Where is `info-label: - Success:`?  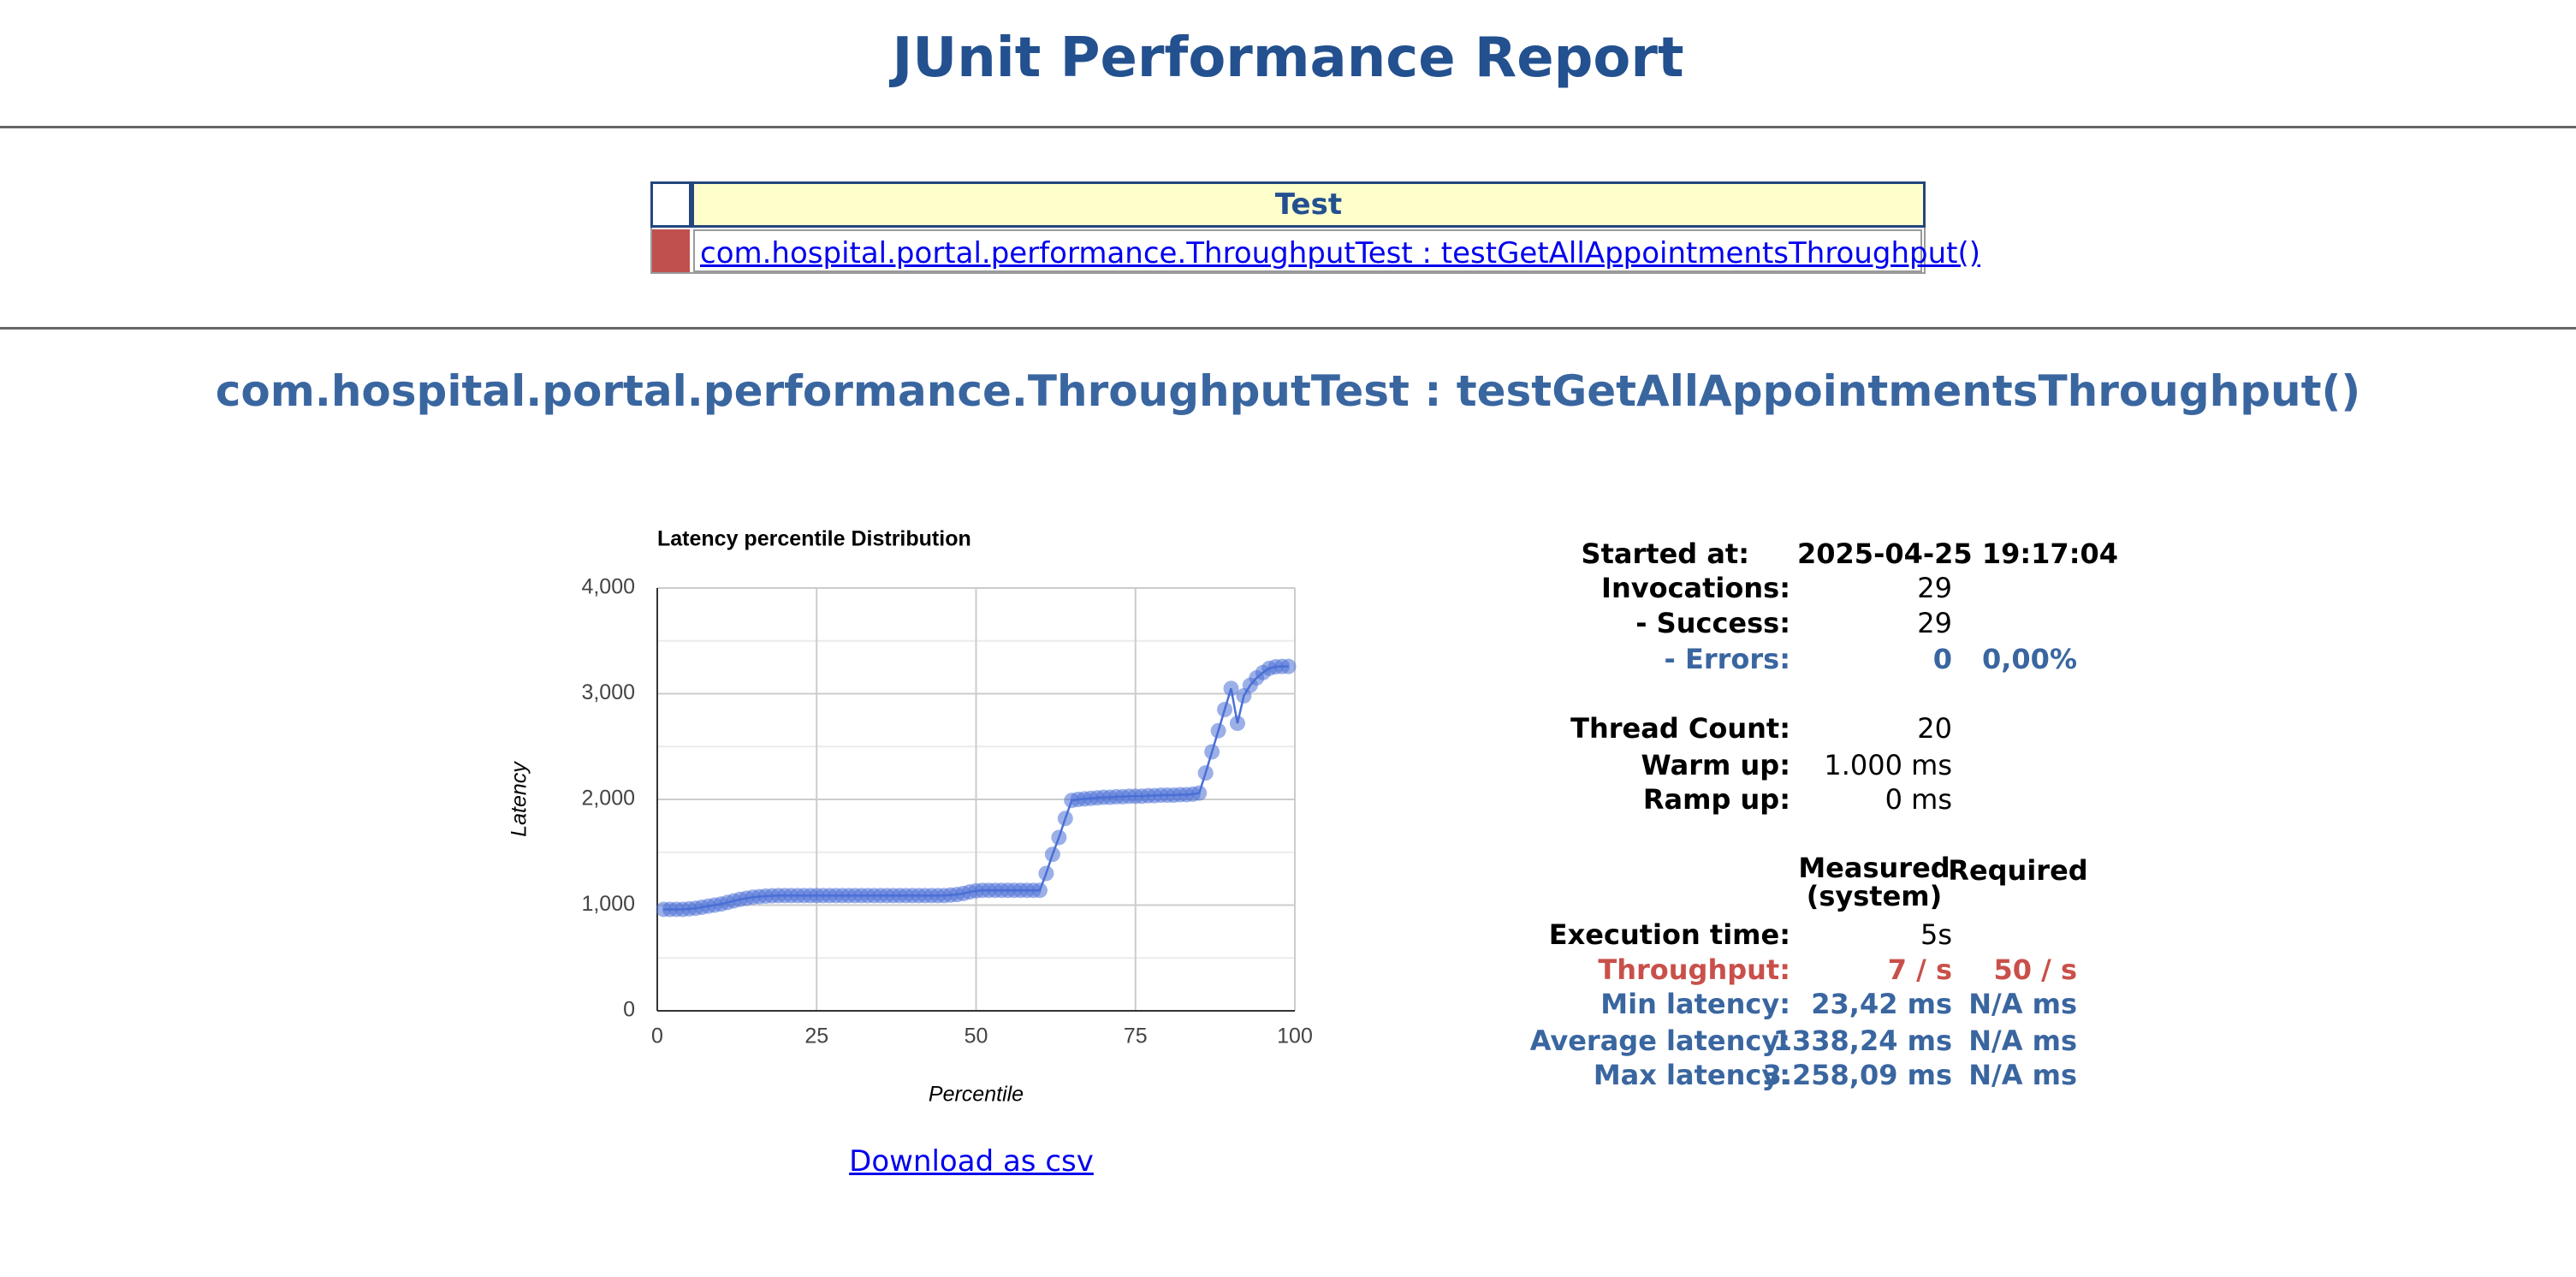 info-label: - Success: is located at coordinates (1712, 623).